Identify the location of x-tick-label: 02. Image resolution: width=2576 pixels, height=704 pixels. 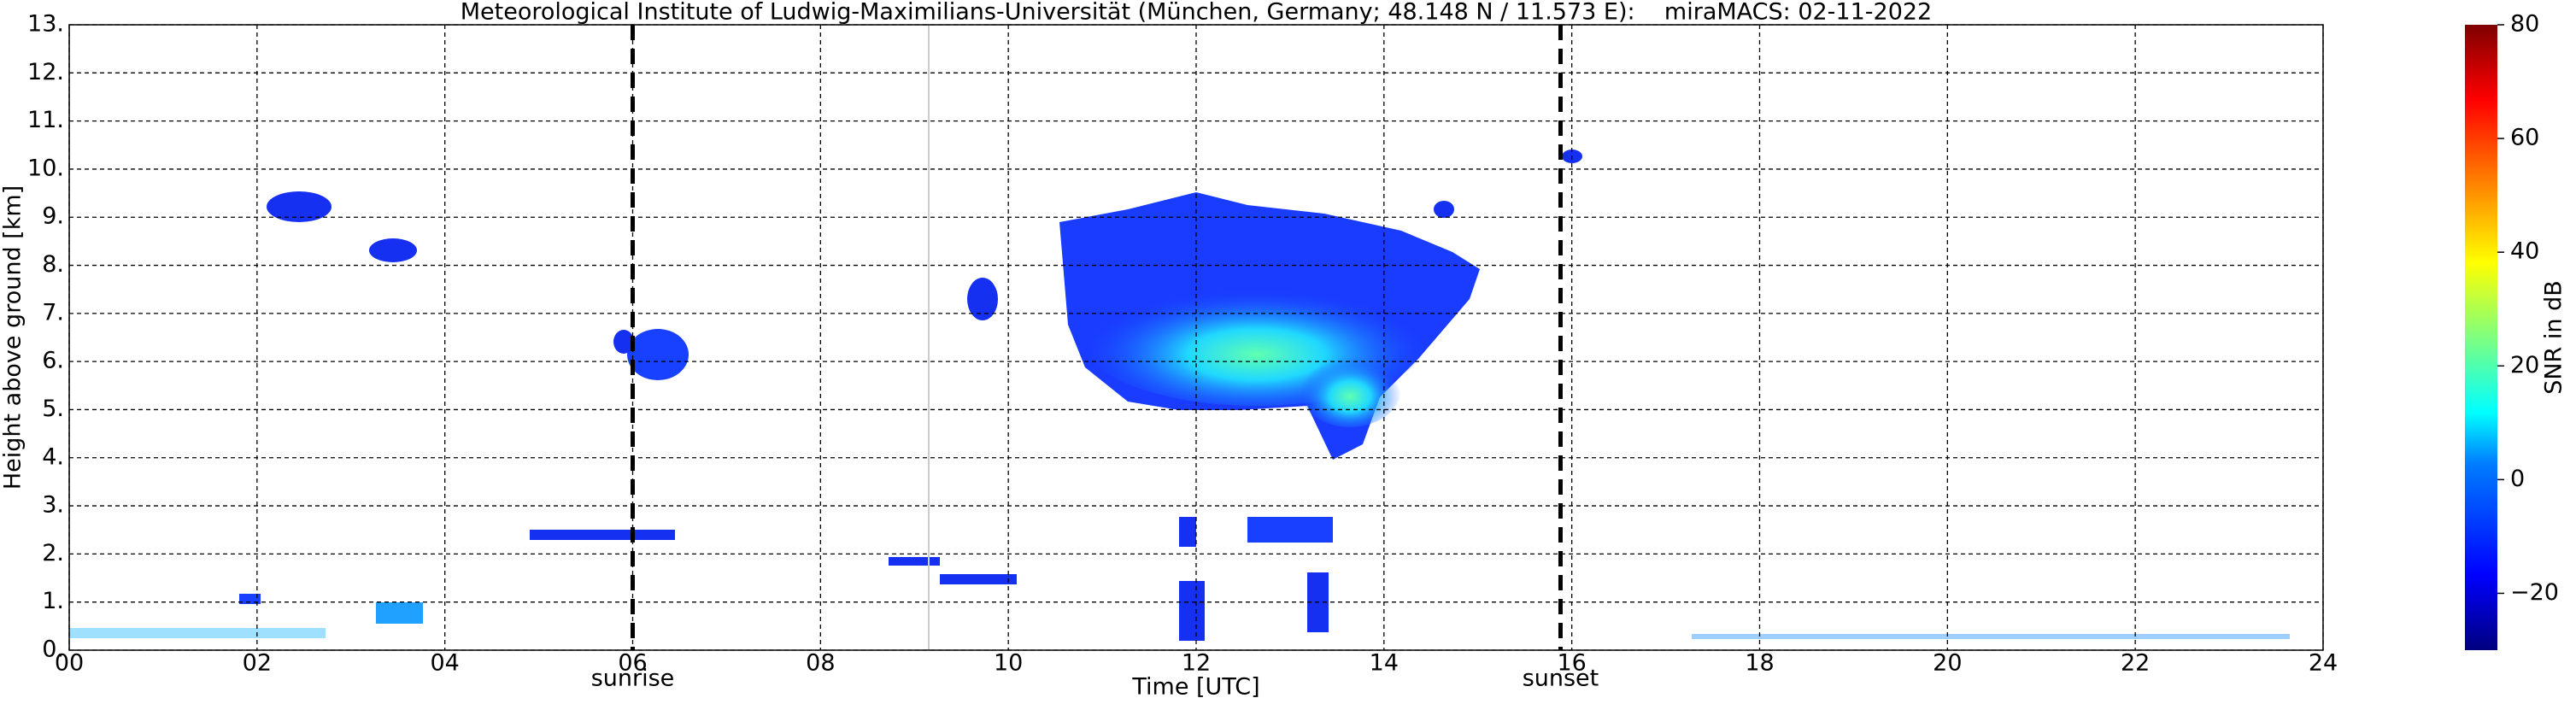
(257, 663).